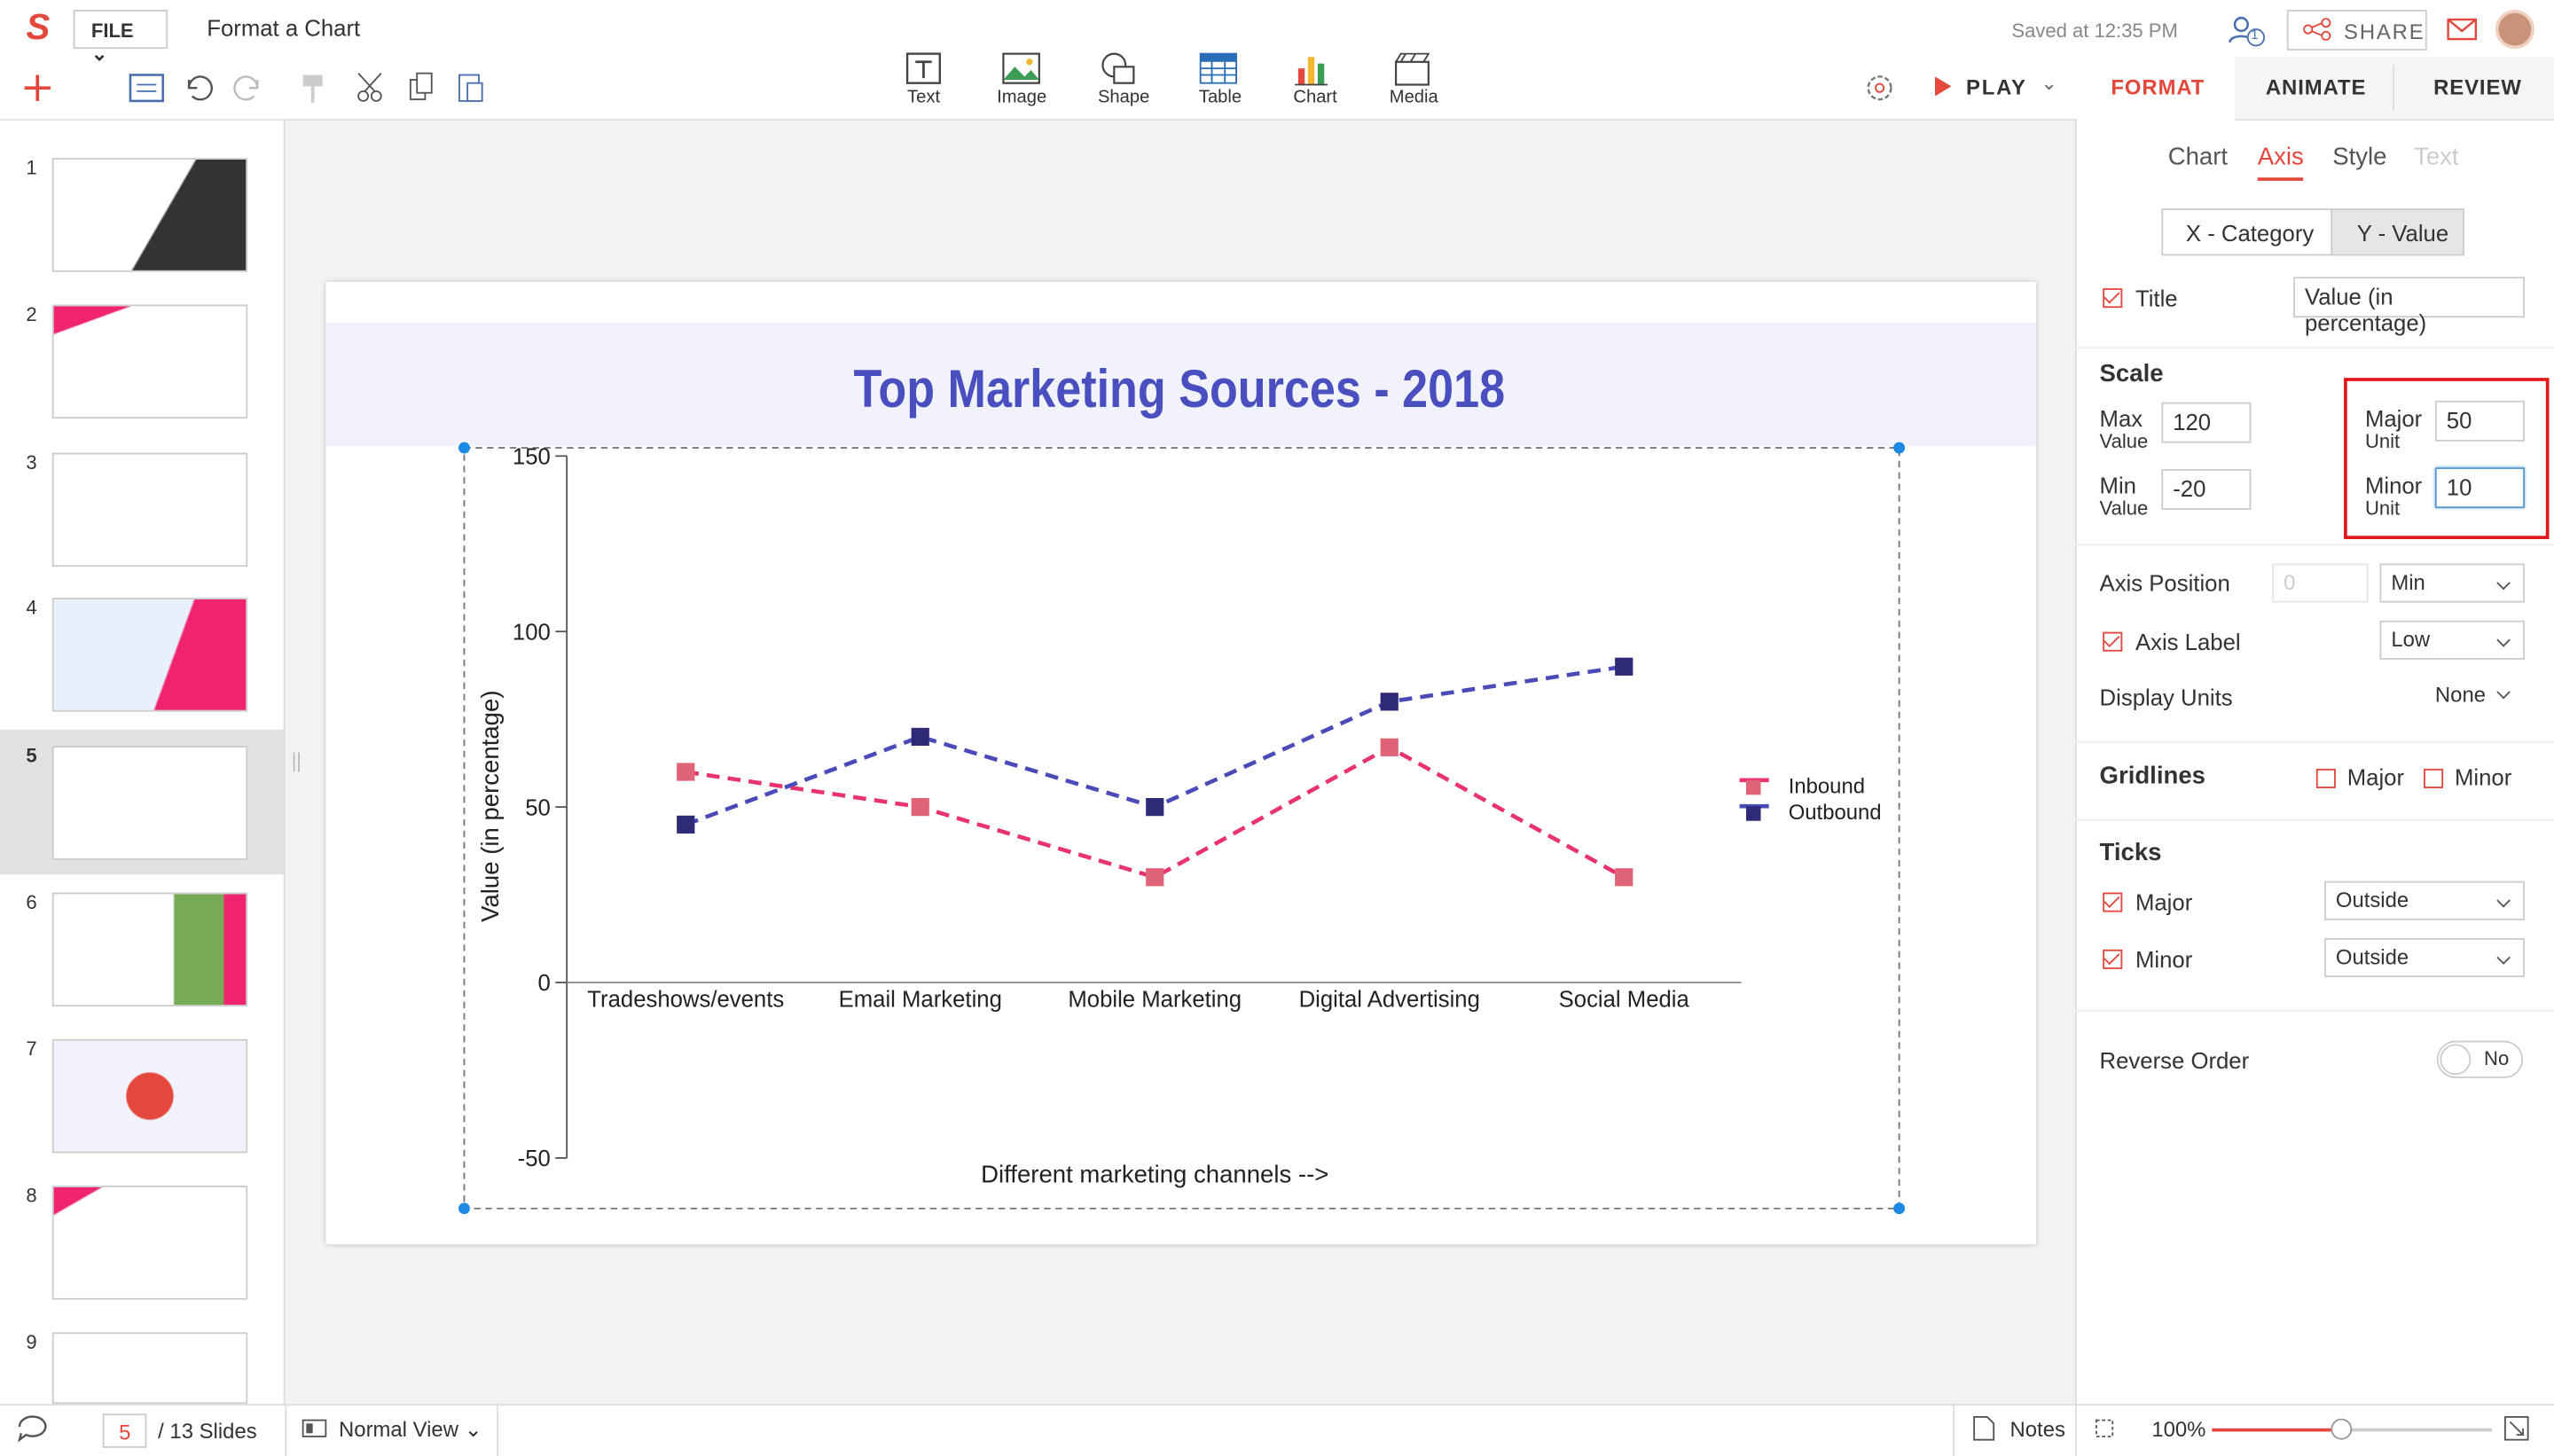 The width and height of the screenshot is (2554, 1456). Describe the element at coordinates (31, 607) in the screenshot. I see `slide-number: 4` at that location.